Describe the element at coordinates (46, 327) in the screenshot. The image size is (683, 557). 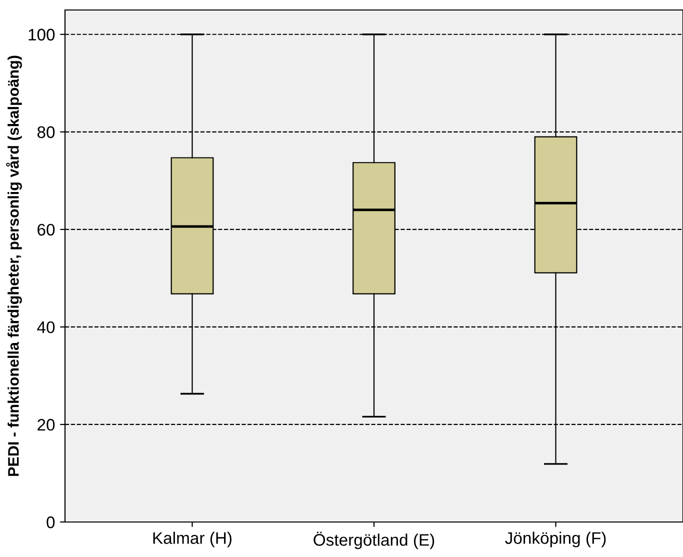
I see `y-tick-label: 40` at that location.